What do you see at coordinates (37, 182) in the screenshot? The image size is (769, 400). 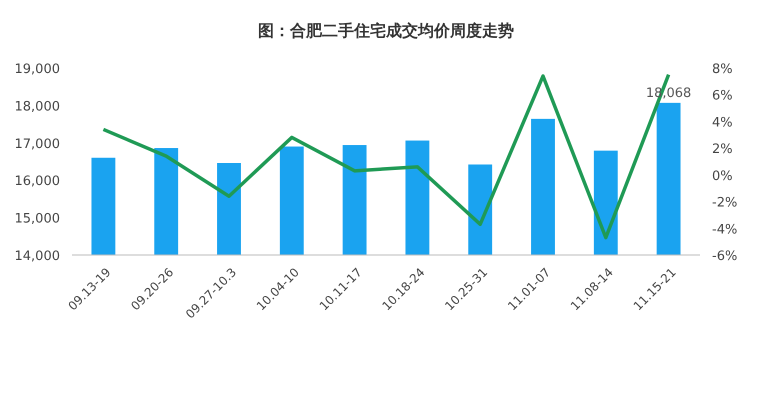 I see `y-tick-label: 16,000` at bounding box center [37, 182].